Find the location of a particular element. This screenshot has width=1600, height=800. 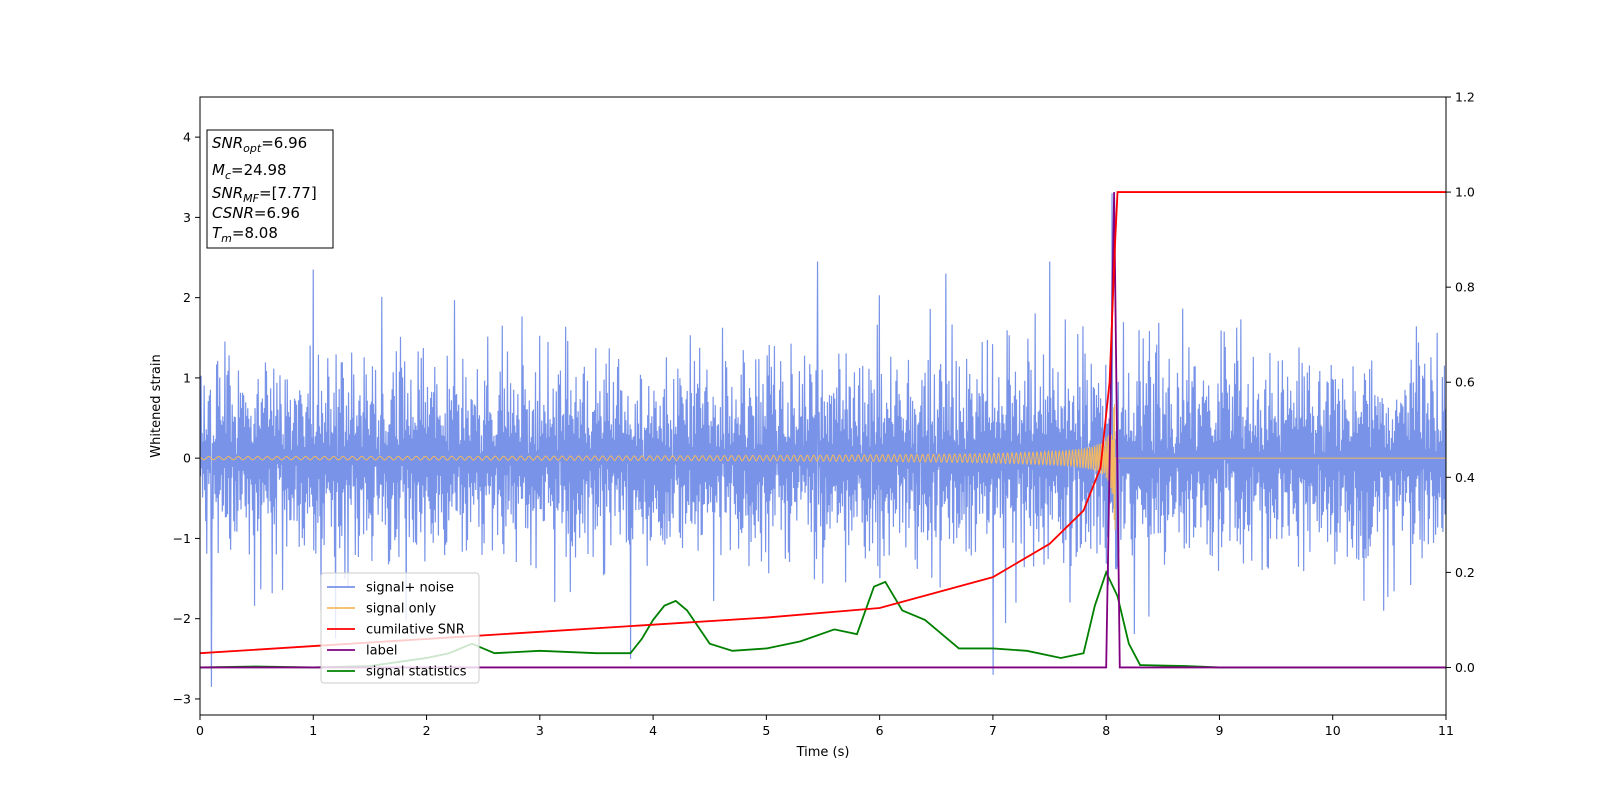

x-tick-label-11: 11 is located at coordinates (1446, 730).